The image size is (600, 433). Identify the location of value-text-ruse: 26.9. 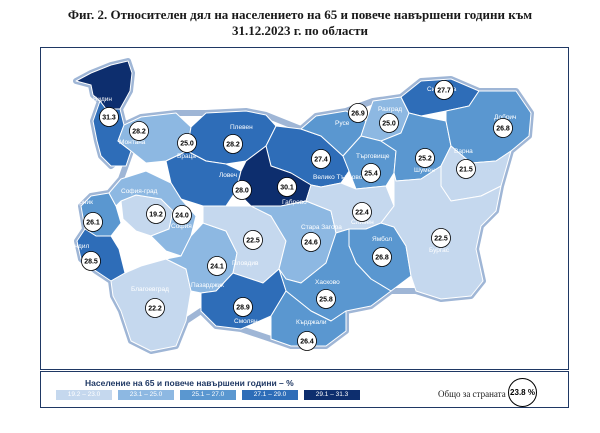
(358, 114).